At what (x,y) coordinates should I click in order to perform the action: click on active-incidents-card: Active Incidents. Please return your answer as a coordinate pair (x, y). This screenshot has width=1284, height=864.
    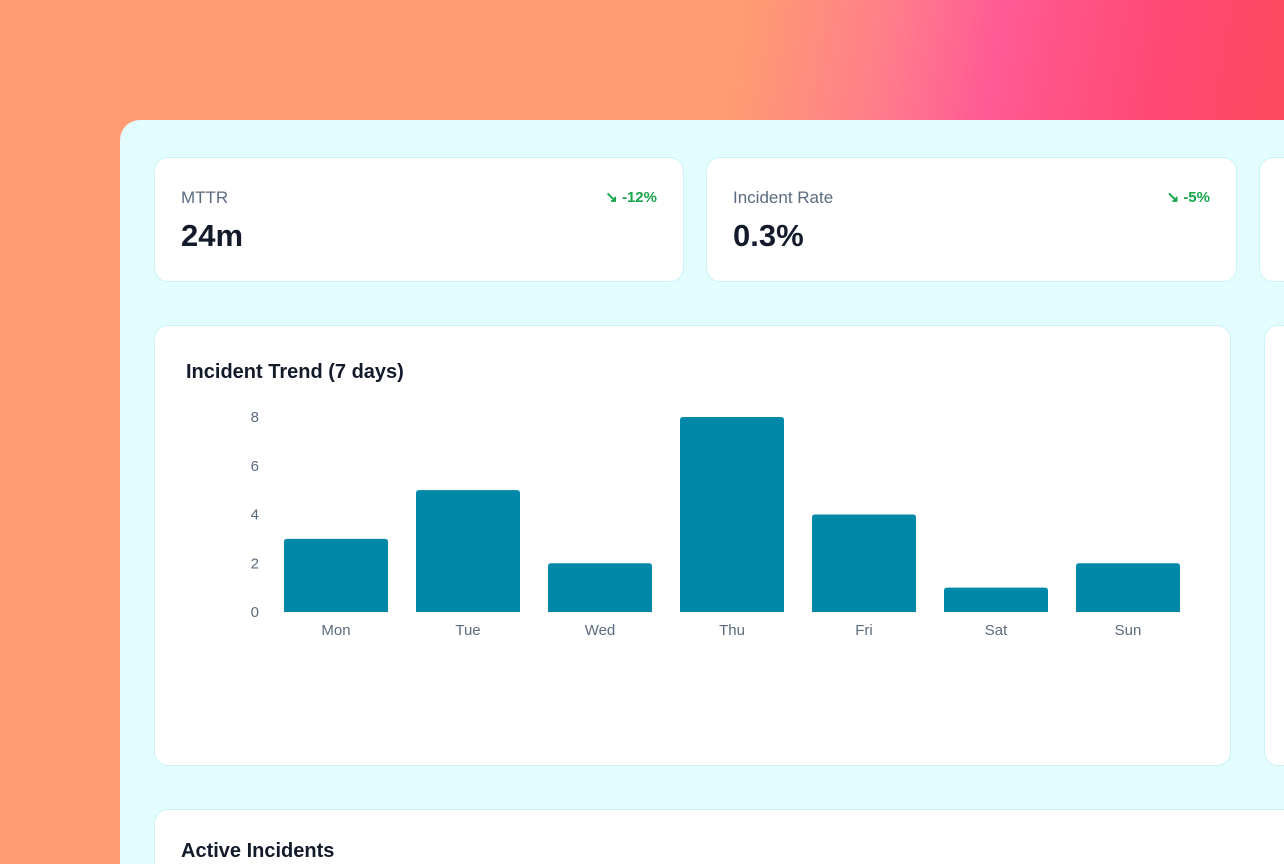
    Looking at the image, I should click on (719, 836).